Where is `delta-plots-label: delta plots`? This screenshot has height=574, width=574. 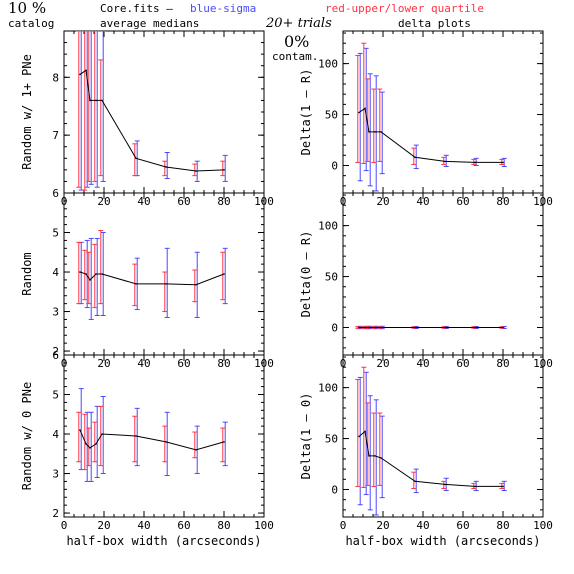 delta-plots-label: delta plots is located at coordinates (434, 23).